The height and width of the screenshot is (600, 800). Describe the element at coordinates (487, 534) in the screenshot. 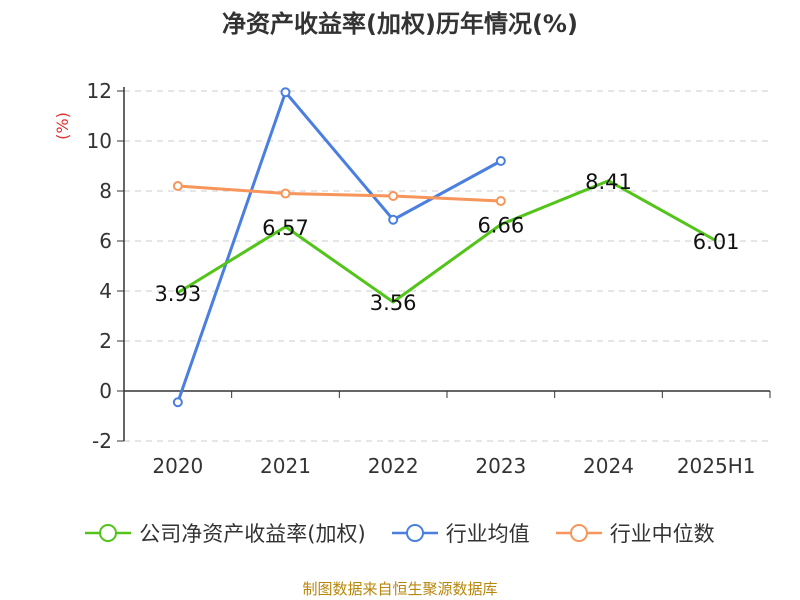

I see `legend-label: 行业均值` at that location.